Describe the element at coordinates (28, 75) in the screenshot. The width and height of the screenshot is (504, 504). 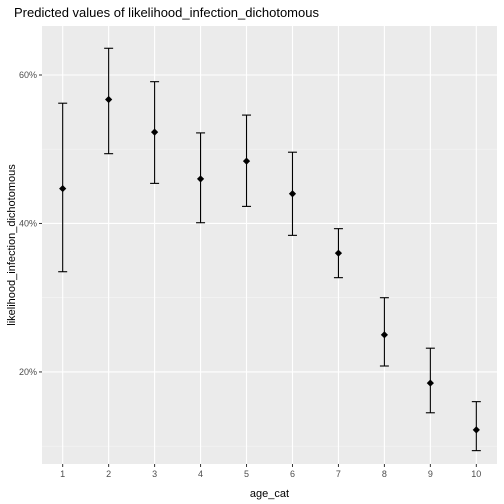
I see `y-tick-label: 60%` at that location.